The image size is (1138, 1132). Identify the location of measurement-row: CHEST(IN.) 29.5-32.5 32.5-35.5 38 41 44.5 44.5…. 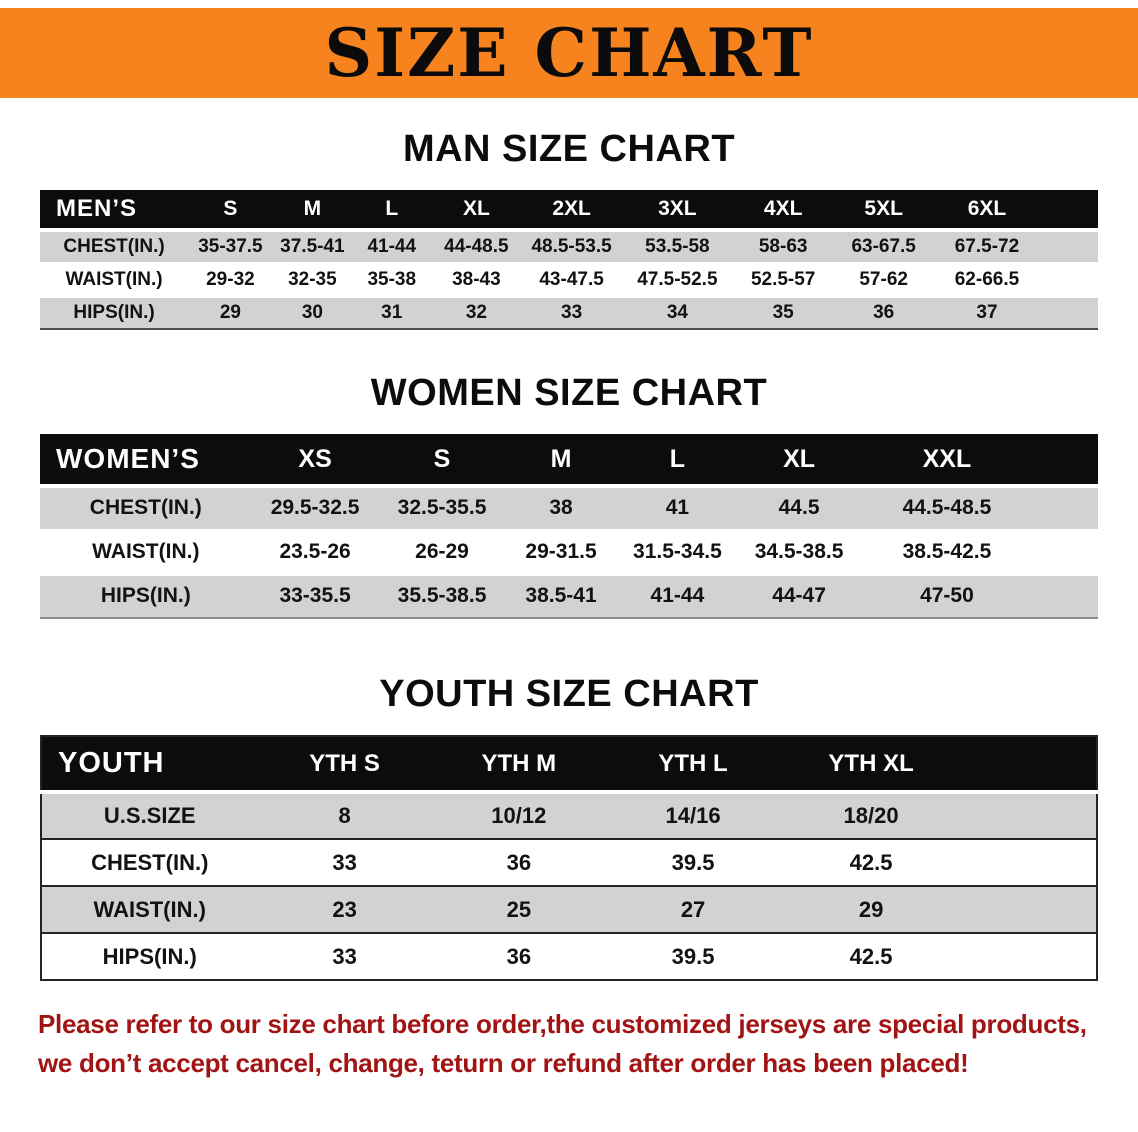
(569, 508).